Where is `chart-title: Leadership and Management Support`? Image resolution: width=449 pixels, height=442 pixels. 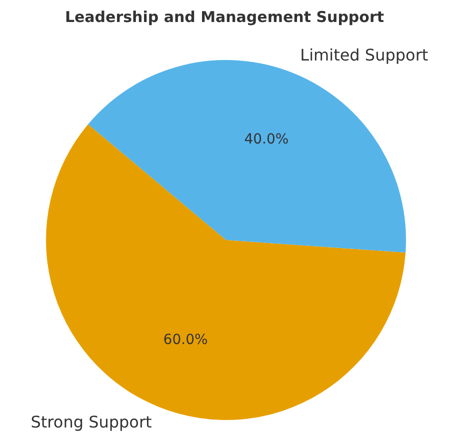
chart-title: Leadership and Management Support is located at coordinates (224, 17).